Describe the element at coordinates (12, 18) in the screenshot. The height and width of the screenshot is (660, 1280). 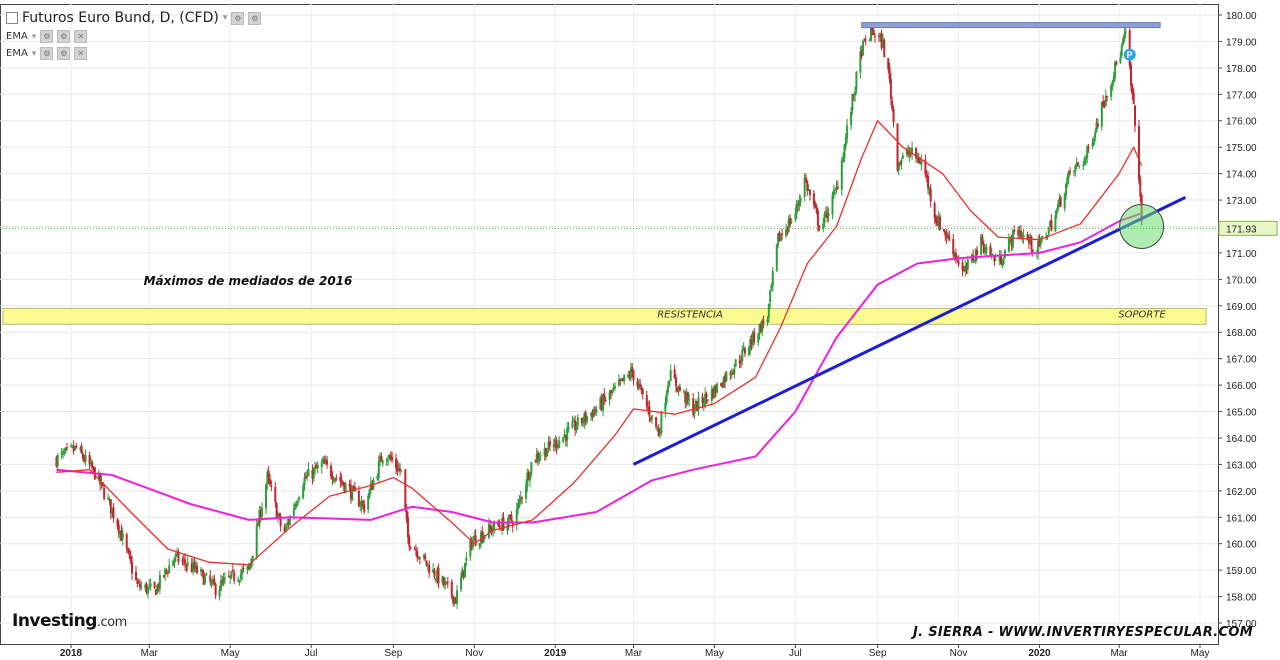
I see `visibility-checkbox-icon` at that location.